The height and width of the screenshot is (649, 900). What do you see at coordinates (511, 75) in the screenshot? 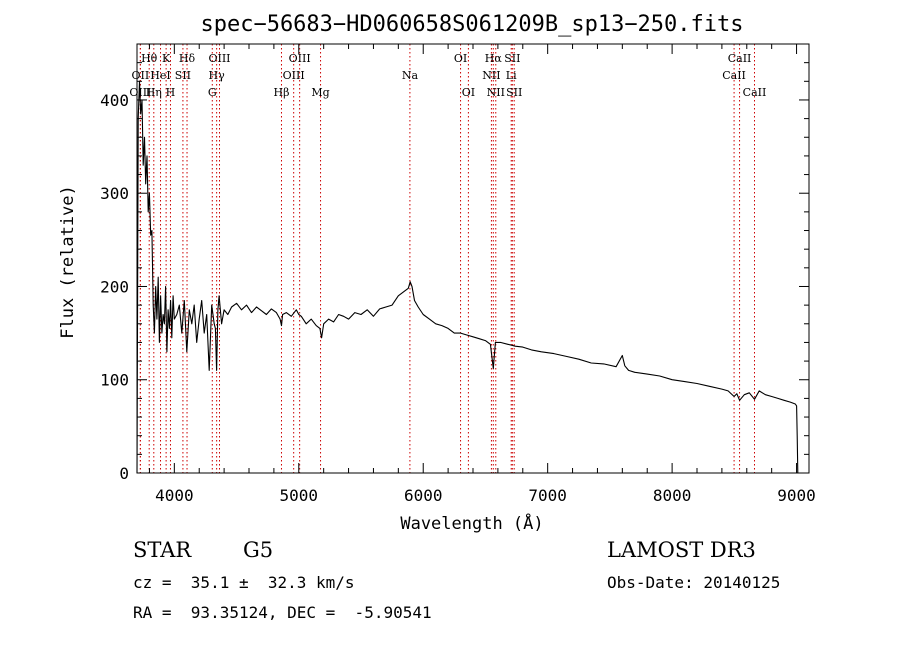
I see `emission-line-label: Li` at bounding box center [511, 75].